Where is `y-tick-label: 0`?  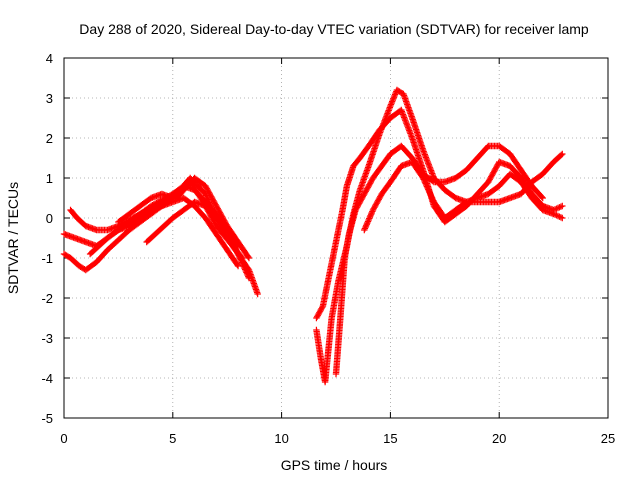
y-tick-label: 0 is located at coordinates (49, 218).